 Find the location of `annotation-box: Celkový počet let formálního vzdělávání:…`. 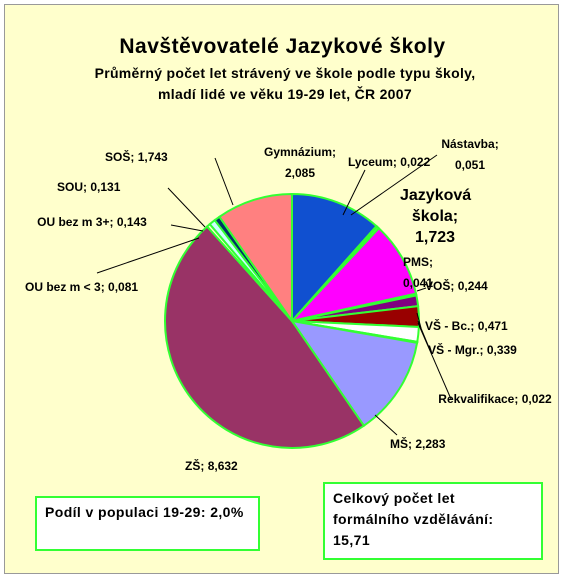

annotation-box: Celkový počet let formálního vzdělávání:… is located at coordinates (433, 521).